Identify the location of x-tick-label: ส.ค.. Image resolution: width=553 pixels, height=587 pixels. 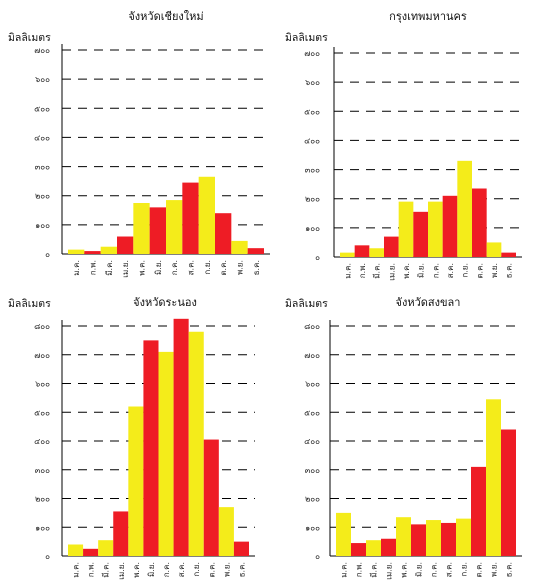
(191, 267).